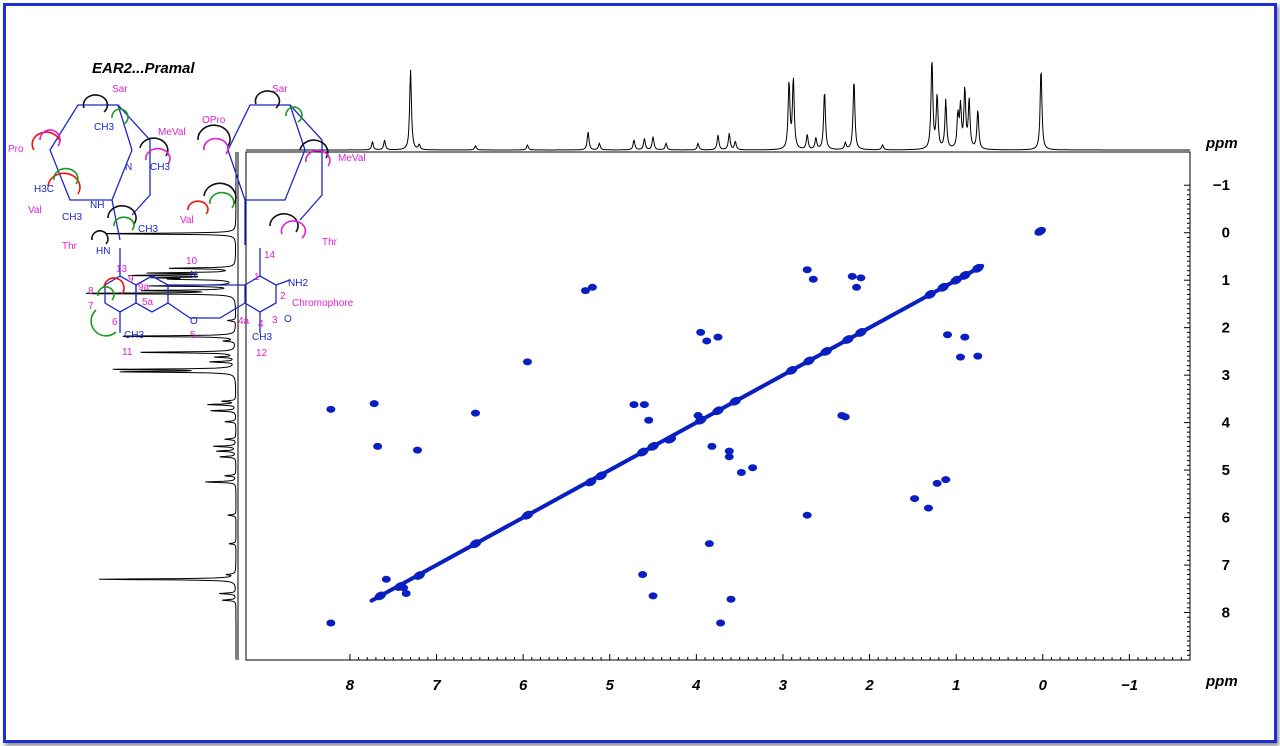 The width and height of the screenshot is (1280, 746). I want to click on label-ch3-12: CH3, so click(262, 337).